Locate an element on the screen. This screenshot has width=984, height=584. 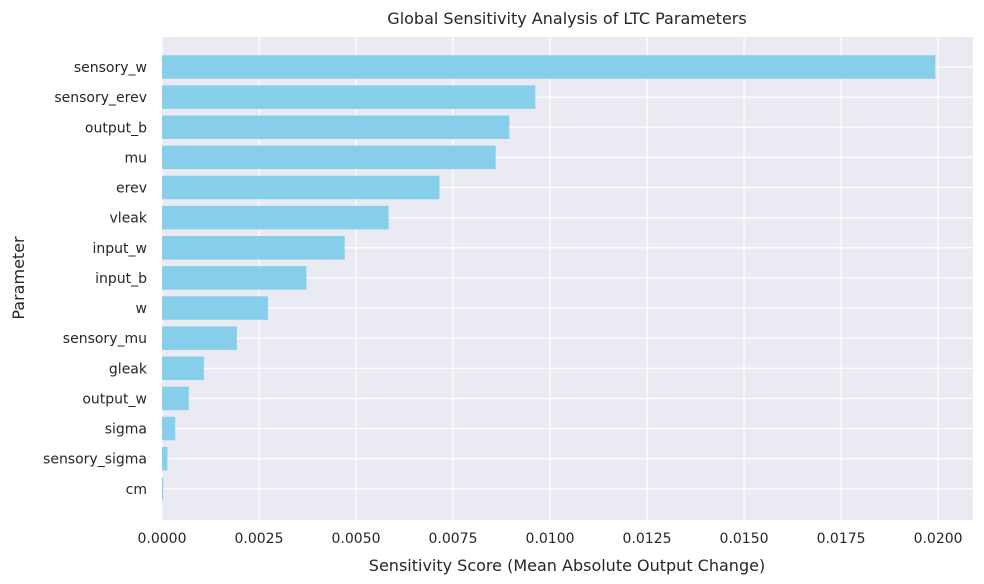
y-tick-label: sensory_erev is located at coordinates (100, 98).